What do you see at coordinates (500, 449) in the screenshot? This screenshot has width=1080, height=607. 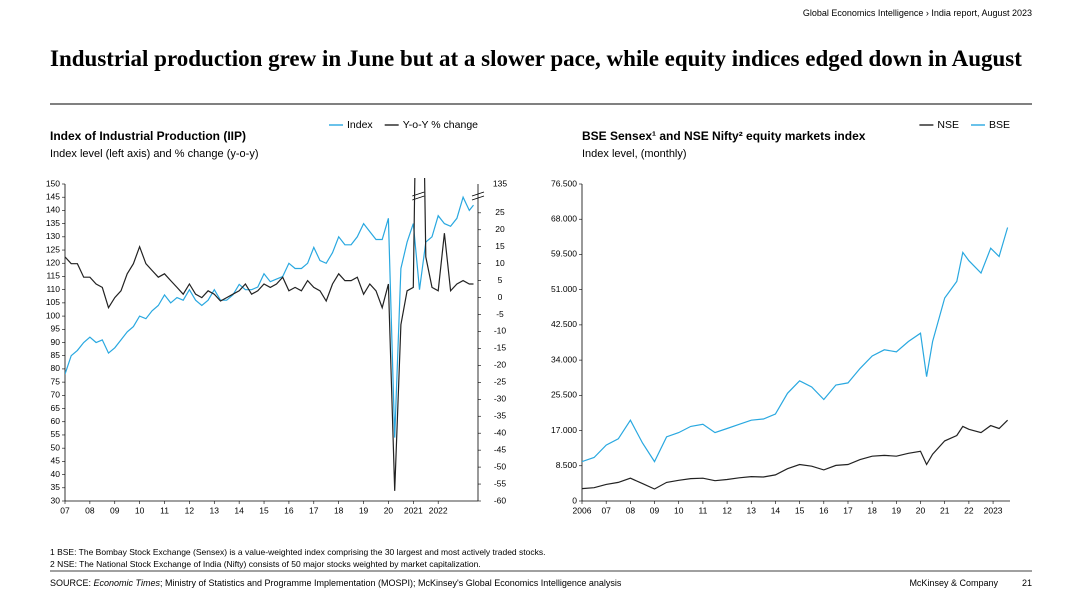 I see `y2-tick-label: -45` at bounding box center [500, 449].